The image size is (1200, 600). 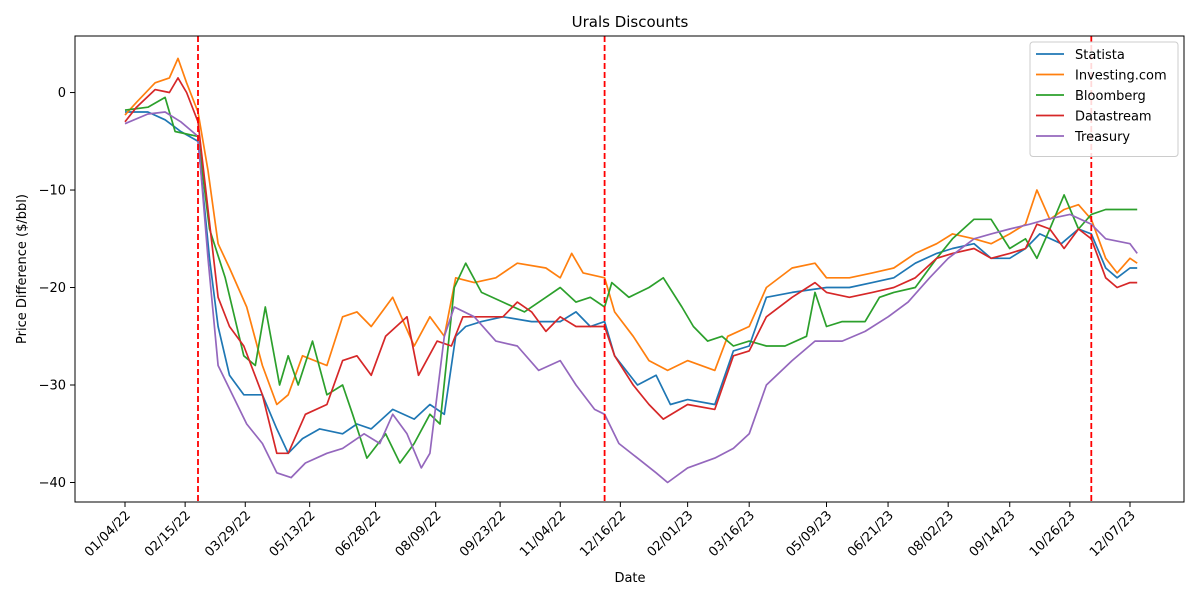 I want to click on x-tick-label: 08/09/22, so click(x=419, y=534).